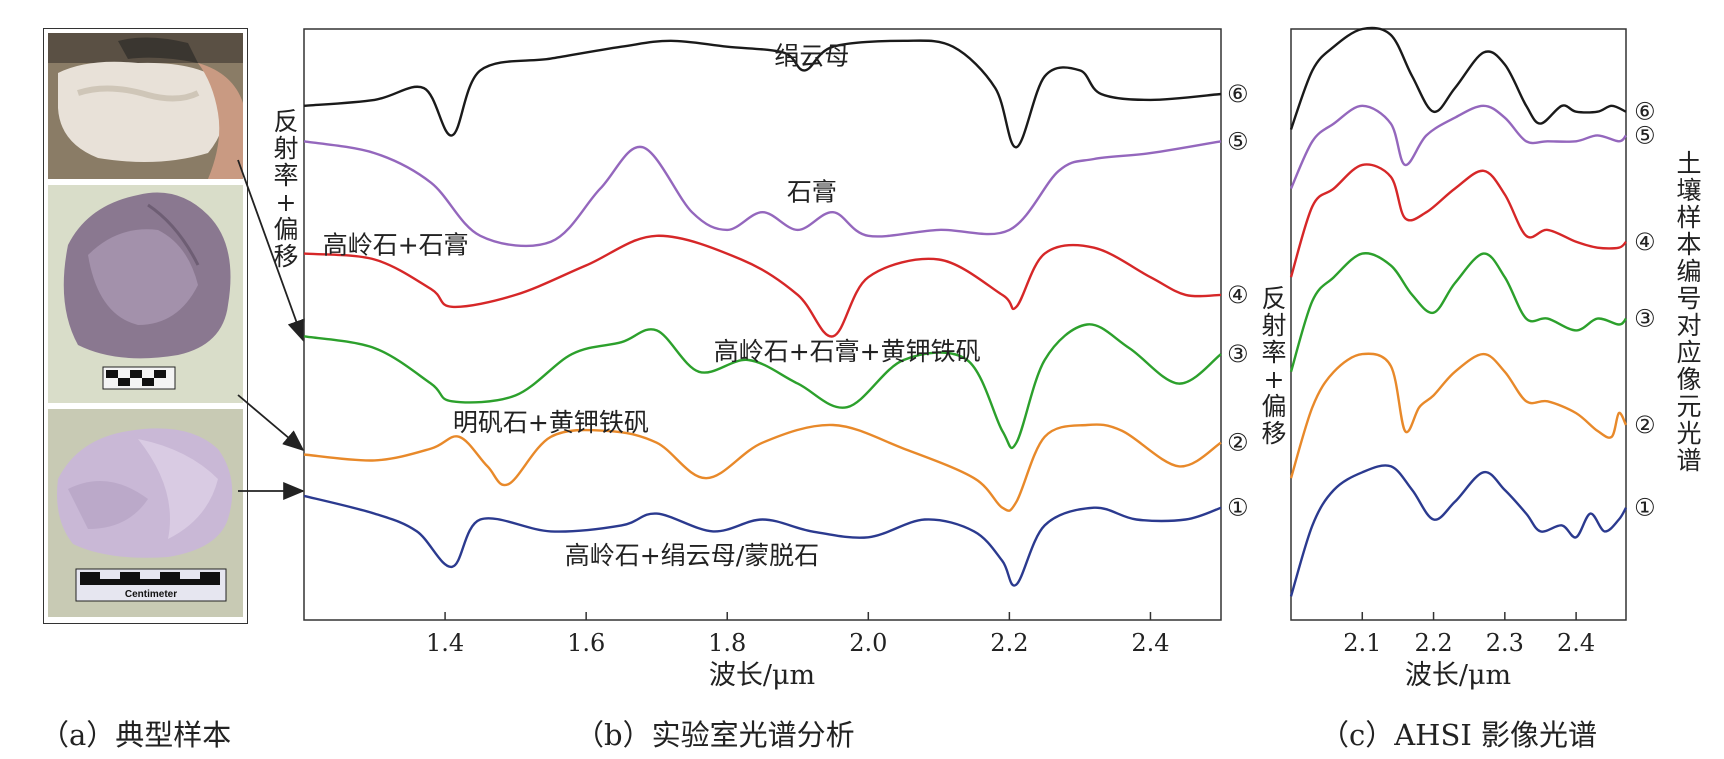  I want to click on x-tick-label: 1.6, so click(586, 643).